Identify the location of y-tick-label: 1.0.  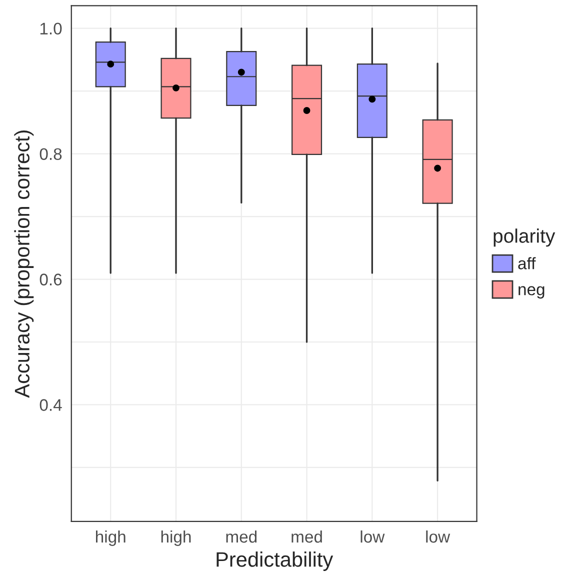
(51, 28).